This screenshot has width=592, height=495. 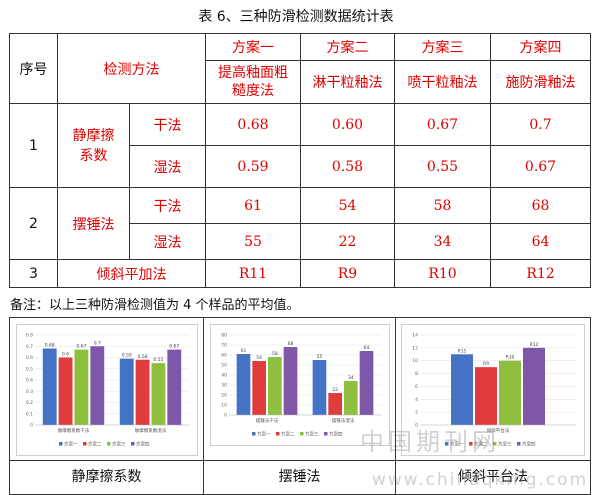 I want to click on x-tick-label: 倾斜平台法, so click(x=498, y=430).